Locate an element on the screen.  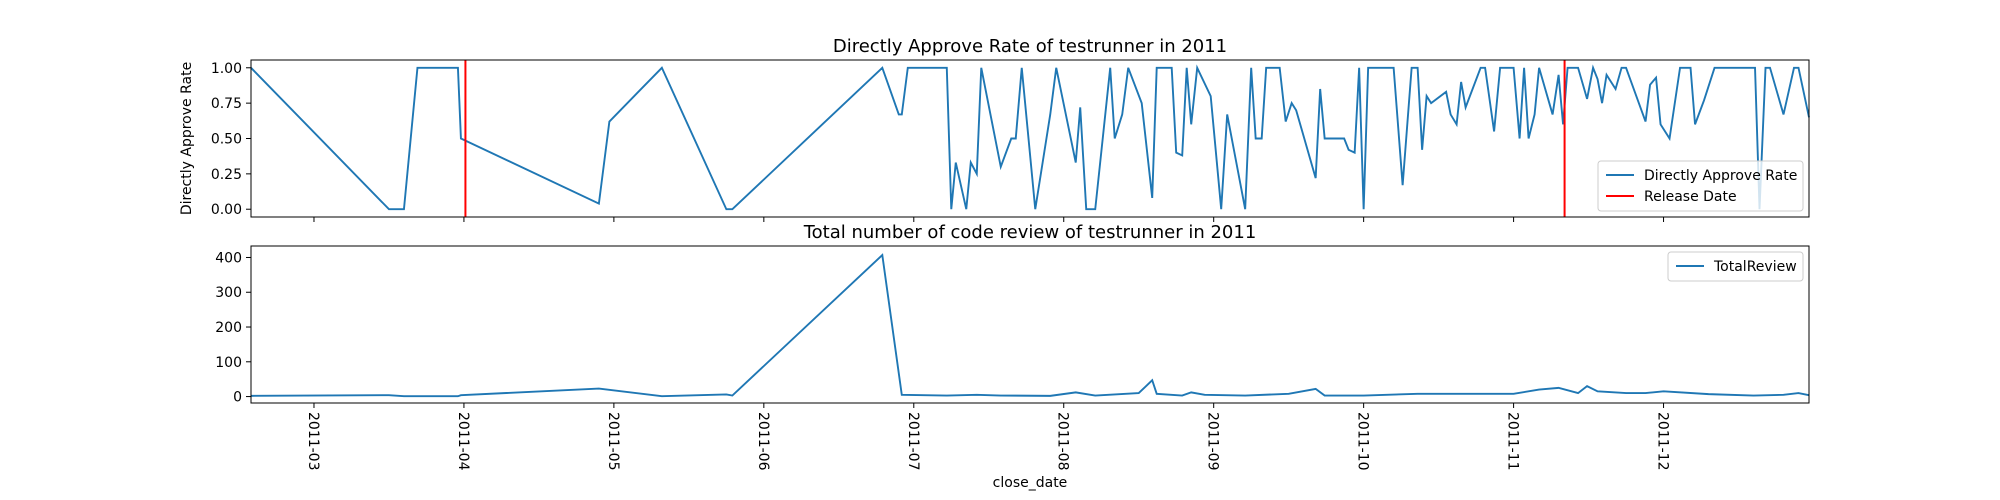
y-axis-label: Directly Approve Rate is located at coordinates (187, 138).